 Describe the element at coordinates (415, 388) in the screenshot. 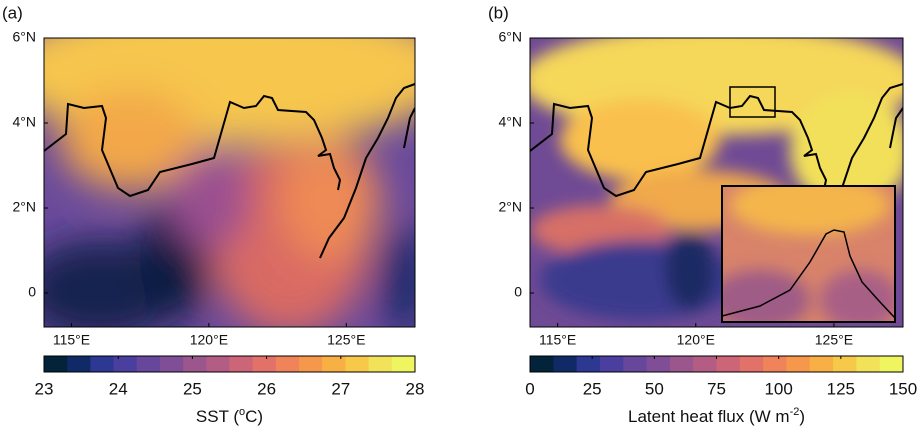

I see `colorbar-tick-label: 28` at that location.